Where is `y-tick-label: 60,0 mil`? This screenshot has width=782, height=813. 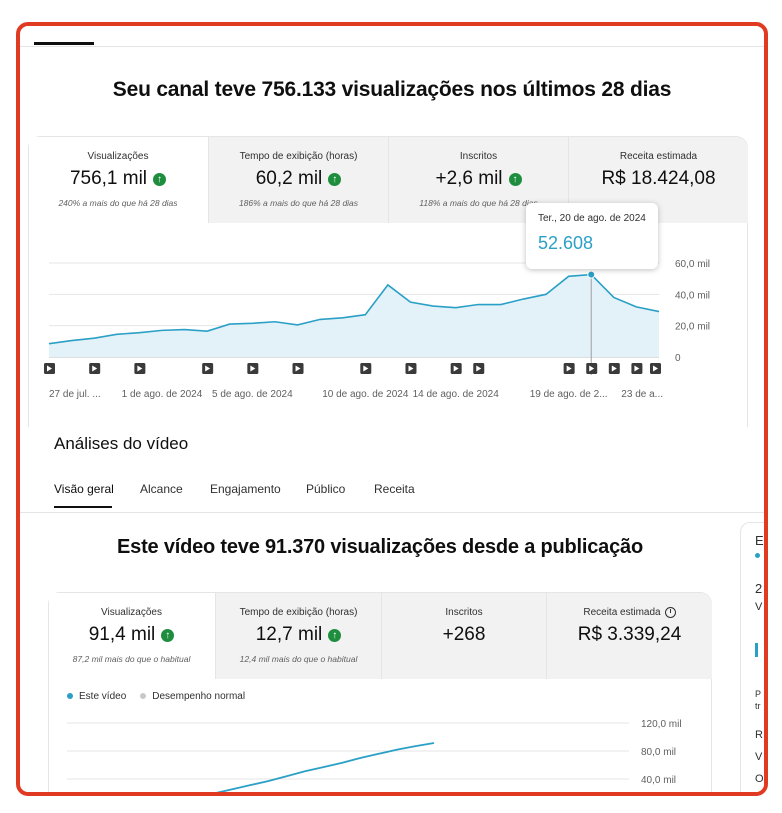 y-tick-label: 60,0 mil is located at coordinates (692, 264).